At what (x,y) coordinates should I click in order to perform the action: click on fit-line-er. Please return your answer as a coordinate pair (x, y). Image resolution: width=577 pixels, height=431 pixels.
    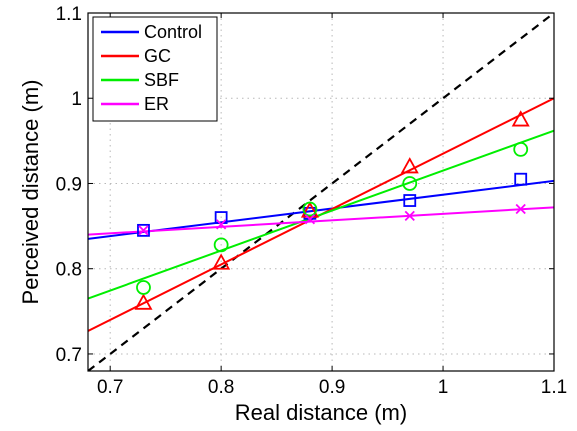
    Looking at the image, I should click on (321, 221).